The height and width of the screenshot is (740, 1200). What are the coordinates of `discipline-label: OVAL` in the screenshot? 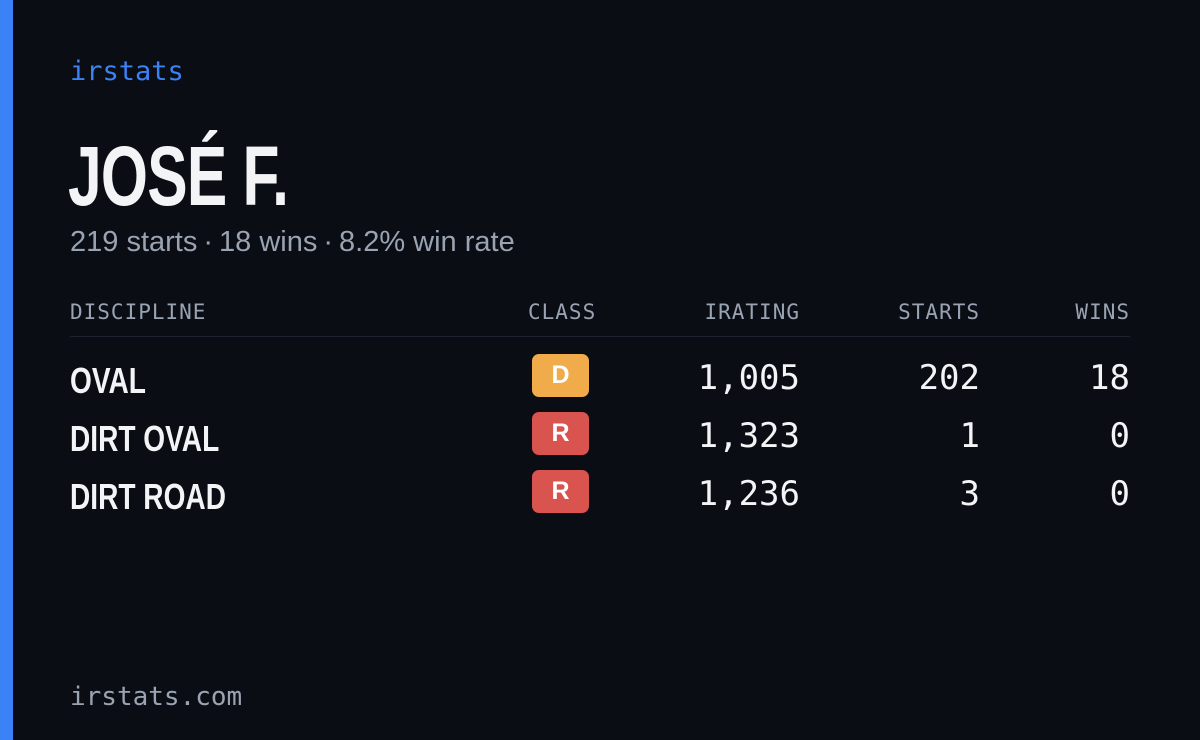 It's located at (108, 380).